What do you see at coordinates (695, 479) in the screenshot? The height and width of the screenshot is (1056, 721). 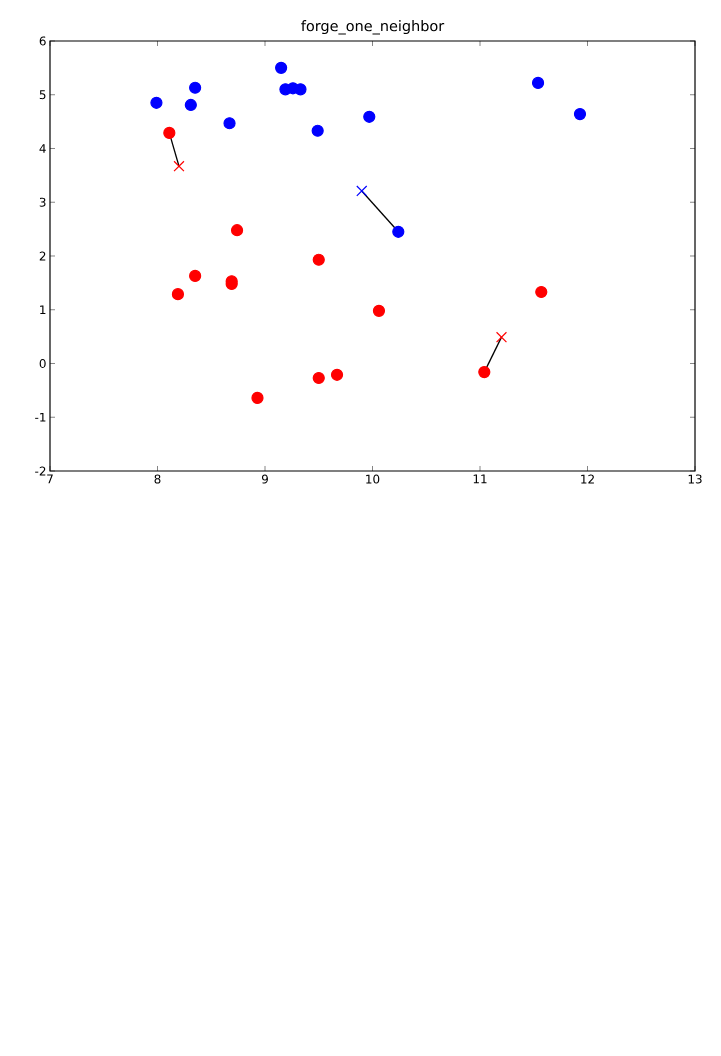 I see `x-tick-label: 13` at bounding box center [695, 479].